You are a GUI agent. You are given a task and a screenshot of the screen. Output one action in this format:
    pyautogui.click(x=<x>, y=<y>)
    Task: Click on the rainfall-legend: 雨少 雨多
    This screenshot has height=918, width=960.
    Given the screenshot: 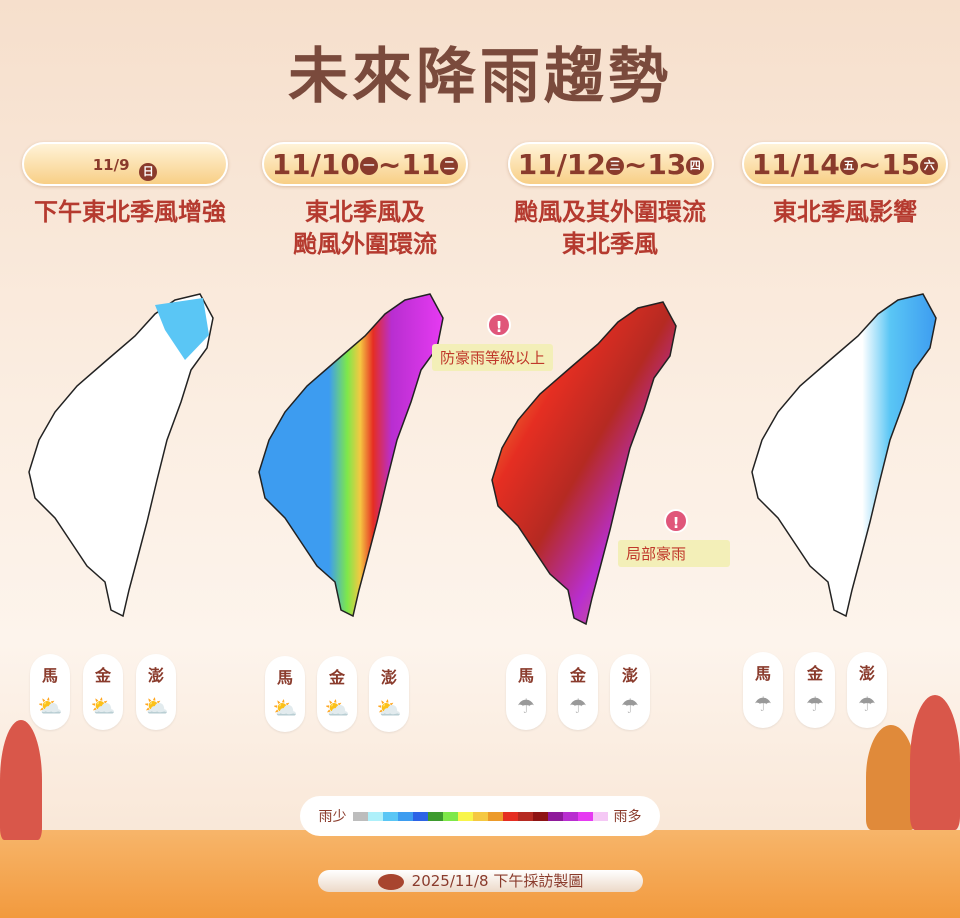 What is the action you would take?
    pyautogui.click(x=480, y=816)
    